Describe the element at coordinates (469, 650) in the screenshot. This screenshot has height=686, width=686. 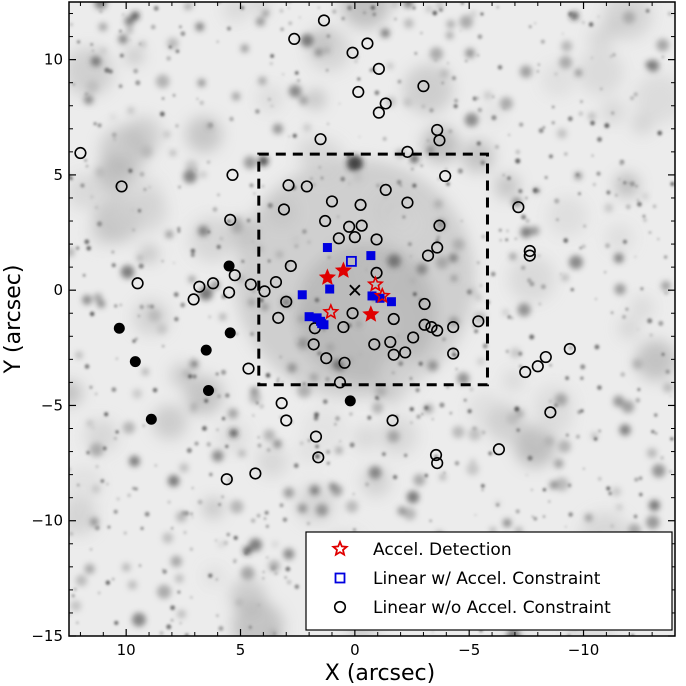
I see `x-tick-label: −5` at that location.